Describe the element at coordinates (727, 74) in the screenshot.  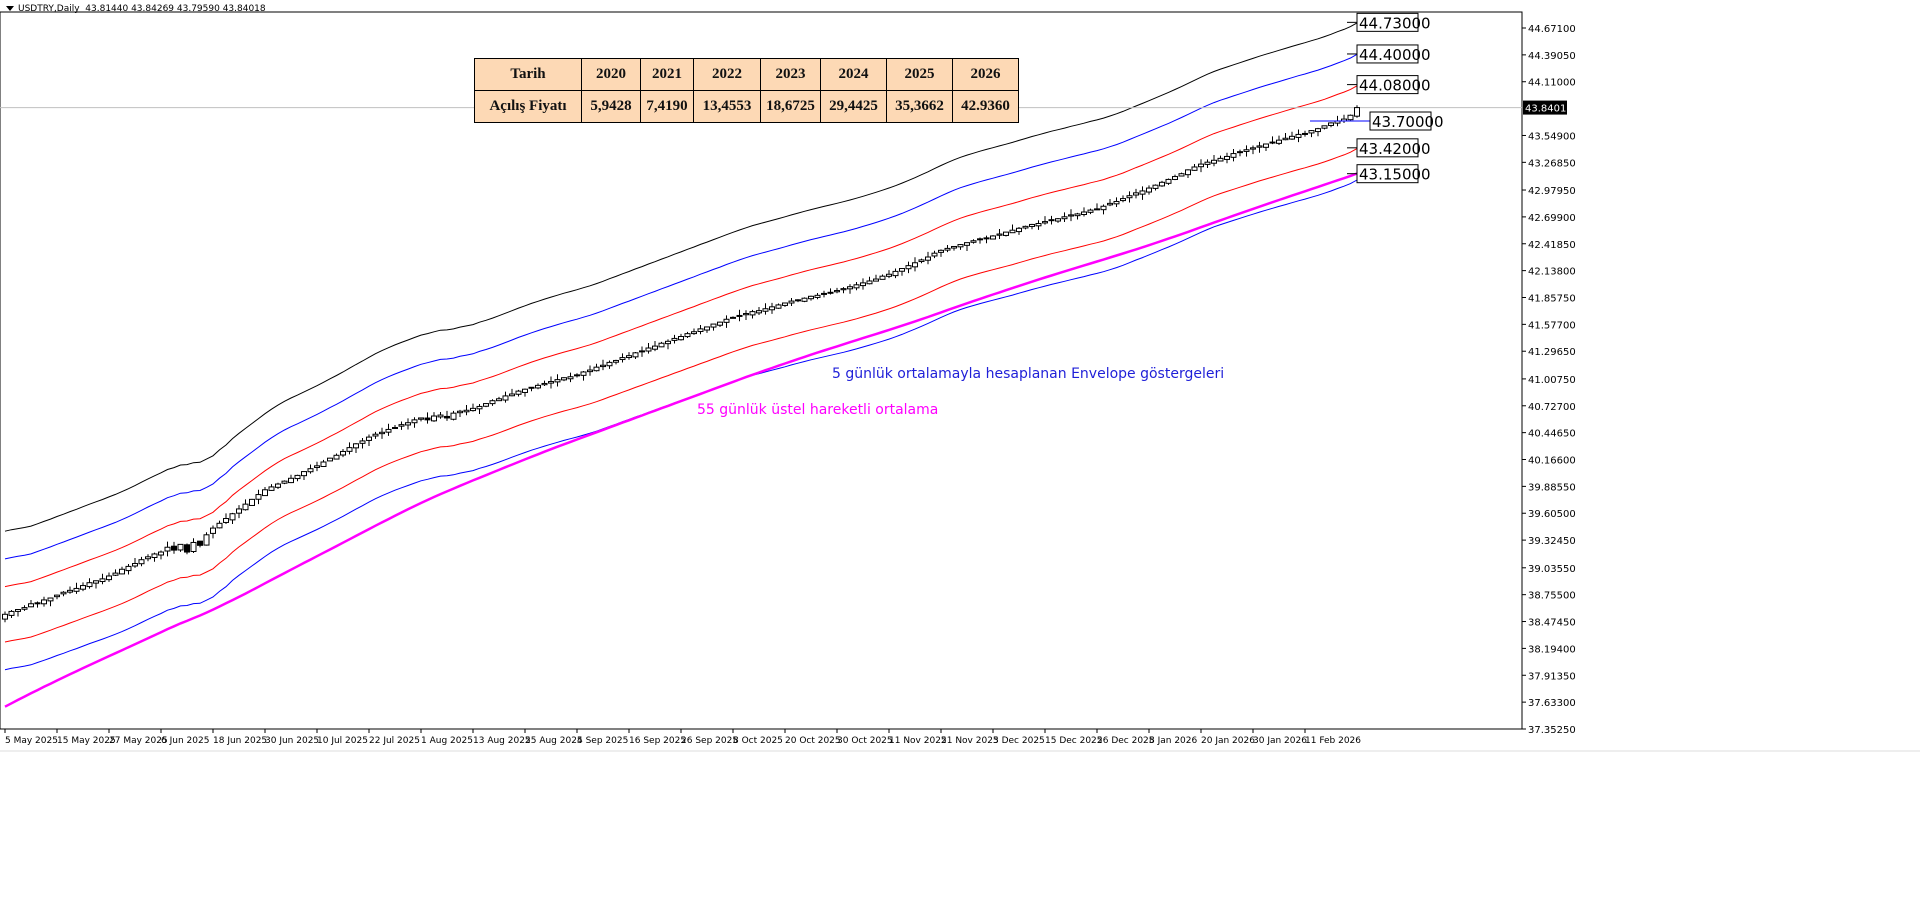
I see `year-cell: 2022` at that location.